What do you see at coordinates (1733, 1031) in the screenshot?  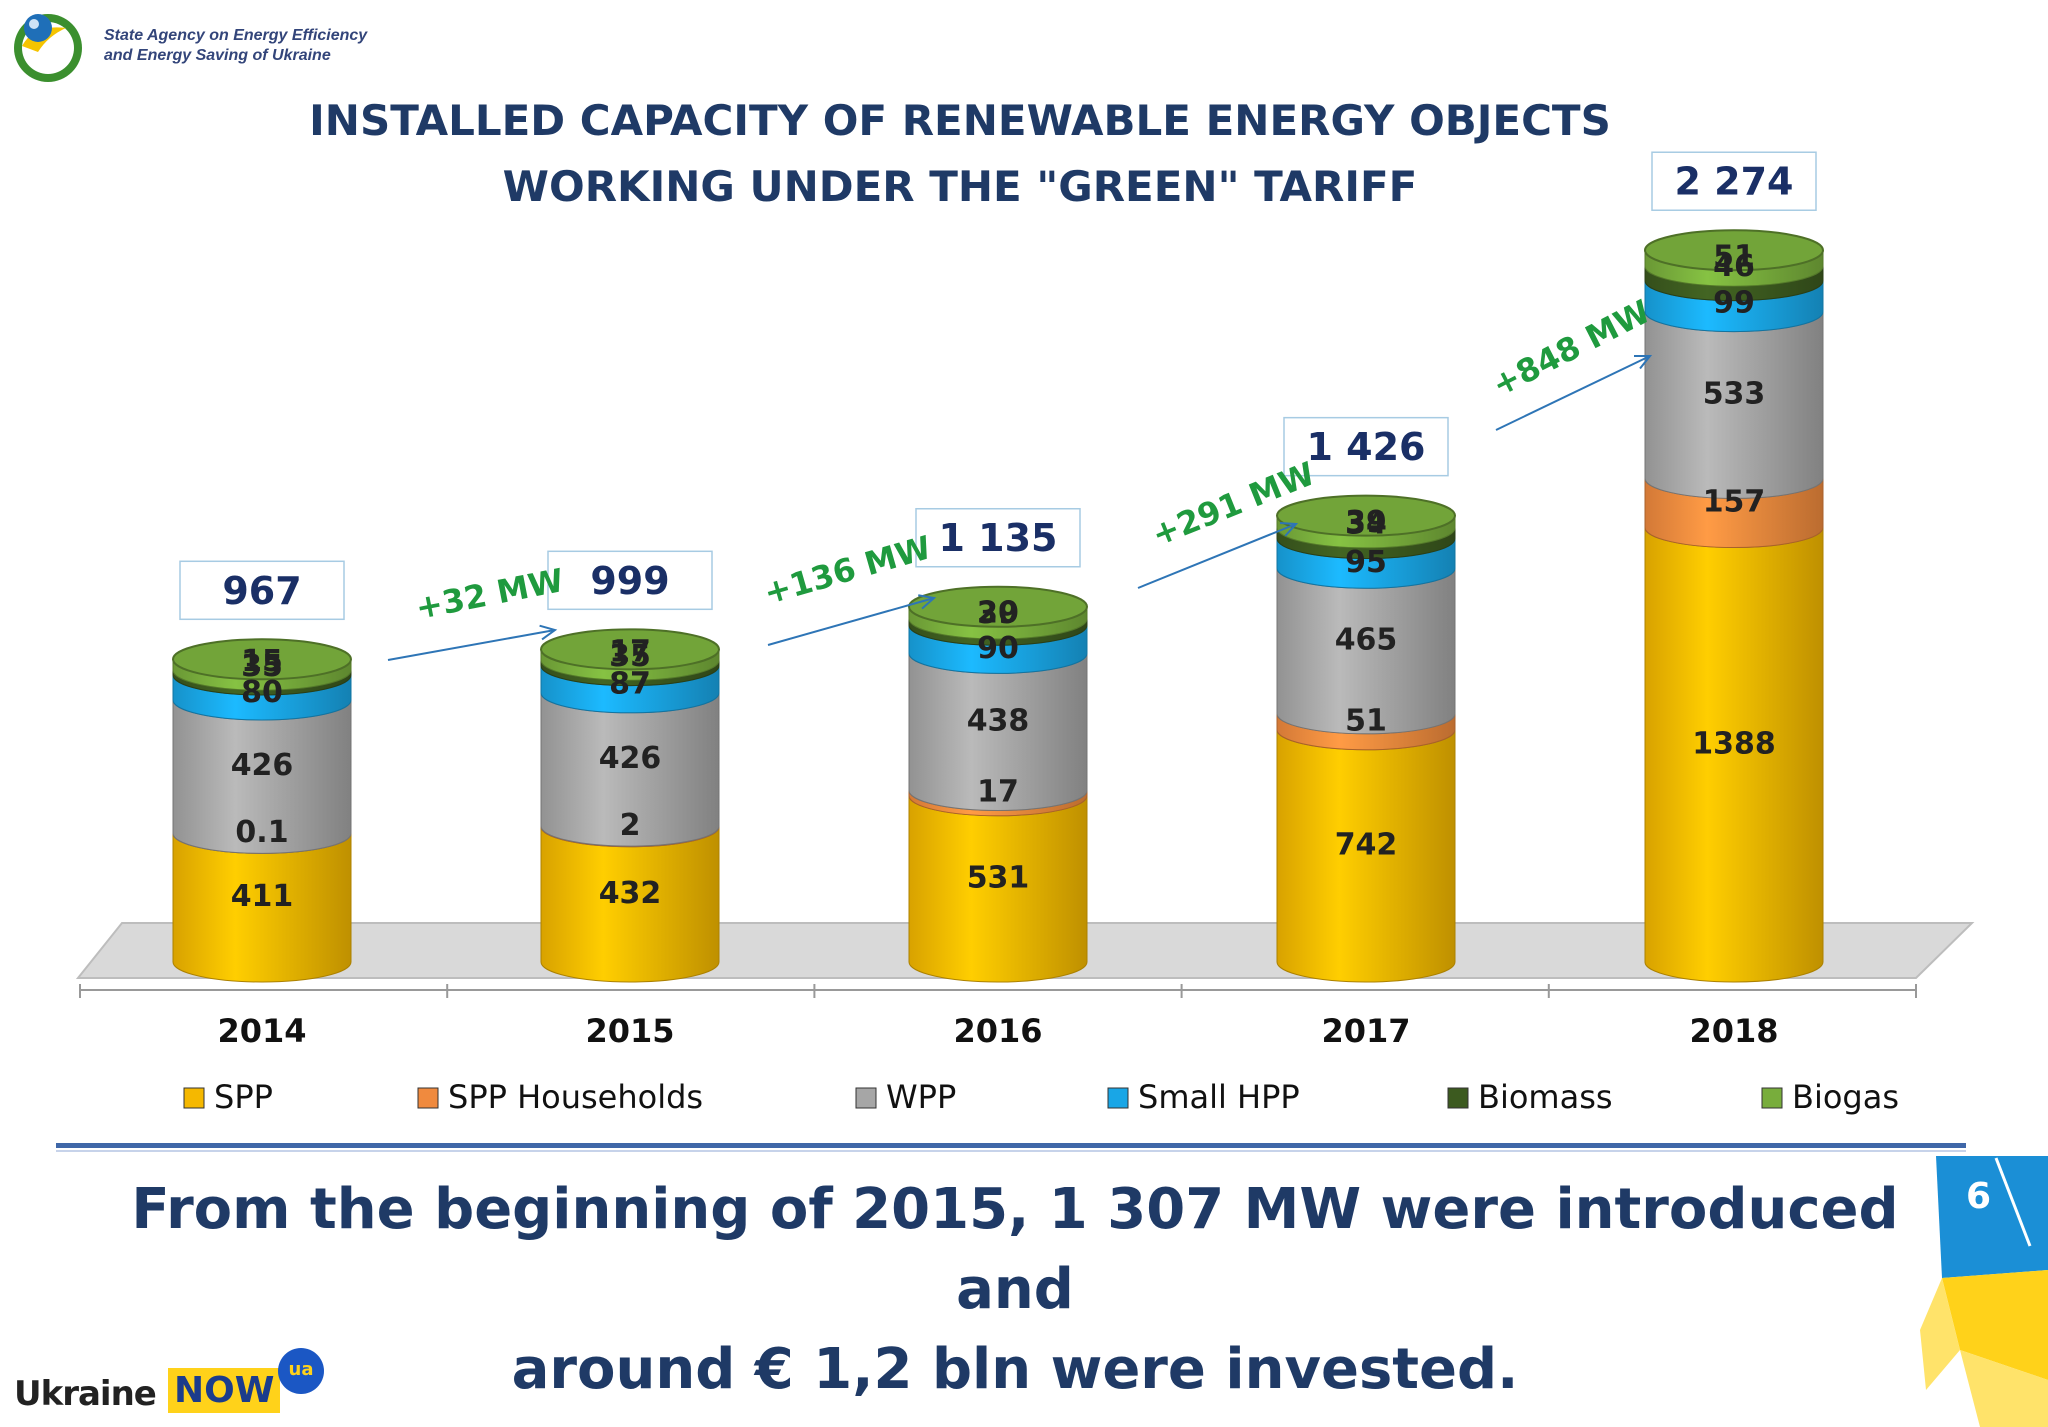 I see `x-tick-label-2018: 2018` at bounding box center [1733, 1031].